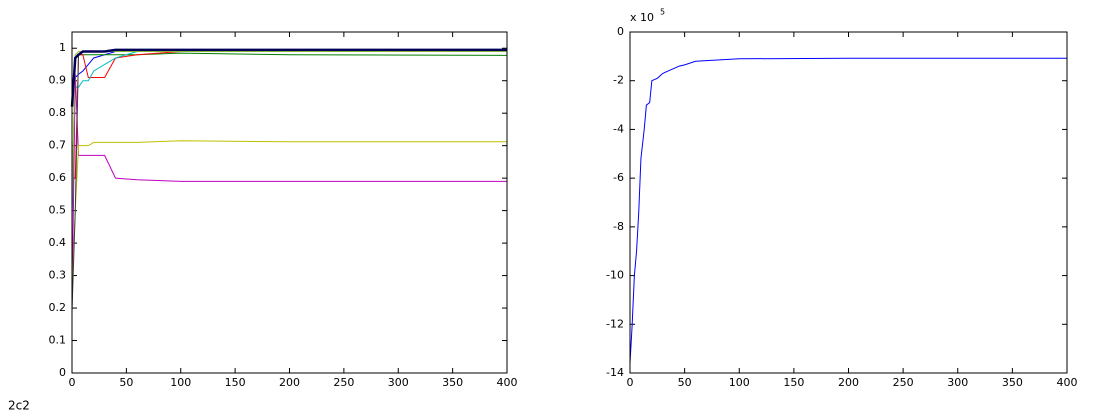 This screenshot has width=1120, height=420. What do you see at coordinates (642, 17) in the screenshot?
I see `y-scale-label: x 10` at bounding box center [642, 17].